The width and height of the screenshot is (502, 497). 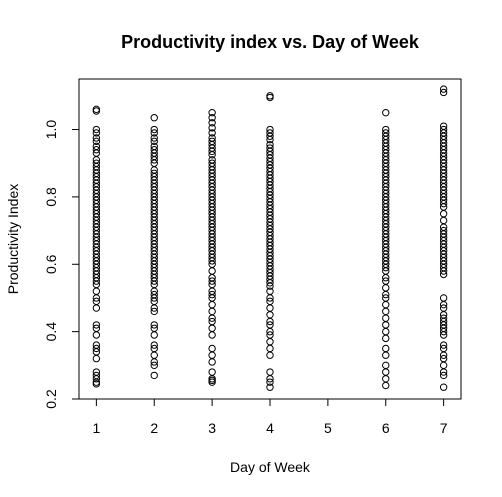 I want to click on x-axis-label: Day of Week, so click(x=270, y=467).